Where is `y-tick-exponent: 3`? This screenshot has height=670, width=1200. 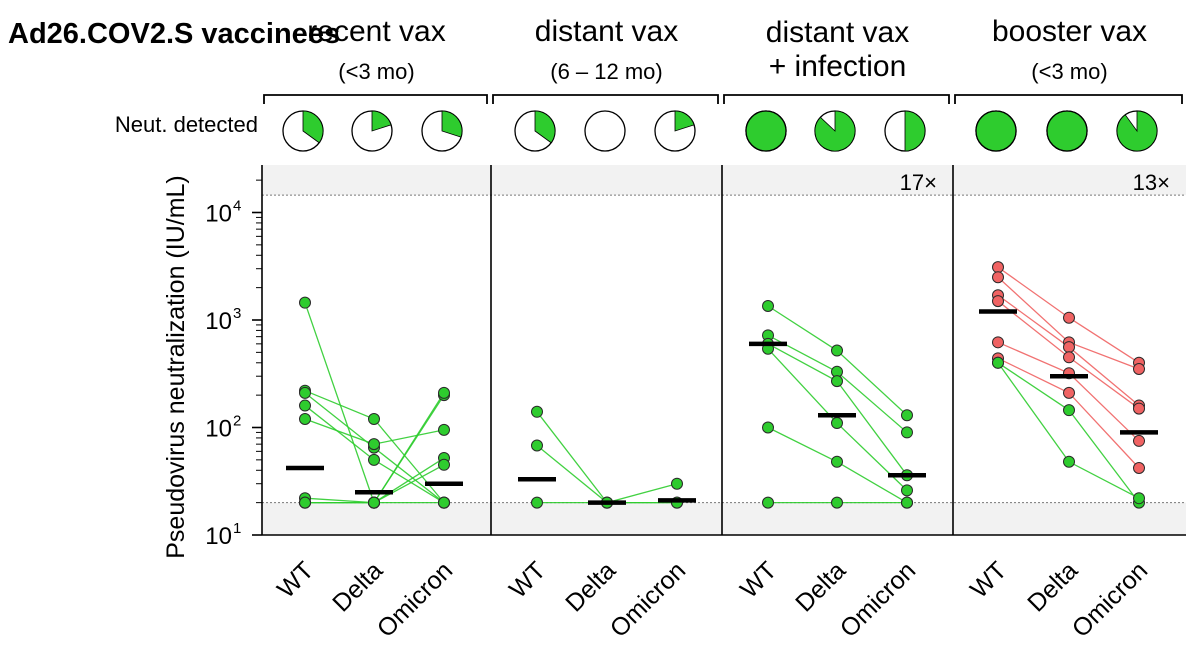
y-tick-exponent: 3 is located at coordinates (237, 313).